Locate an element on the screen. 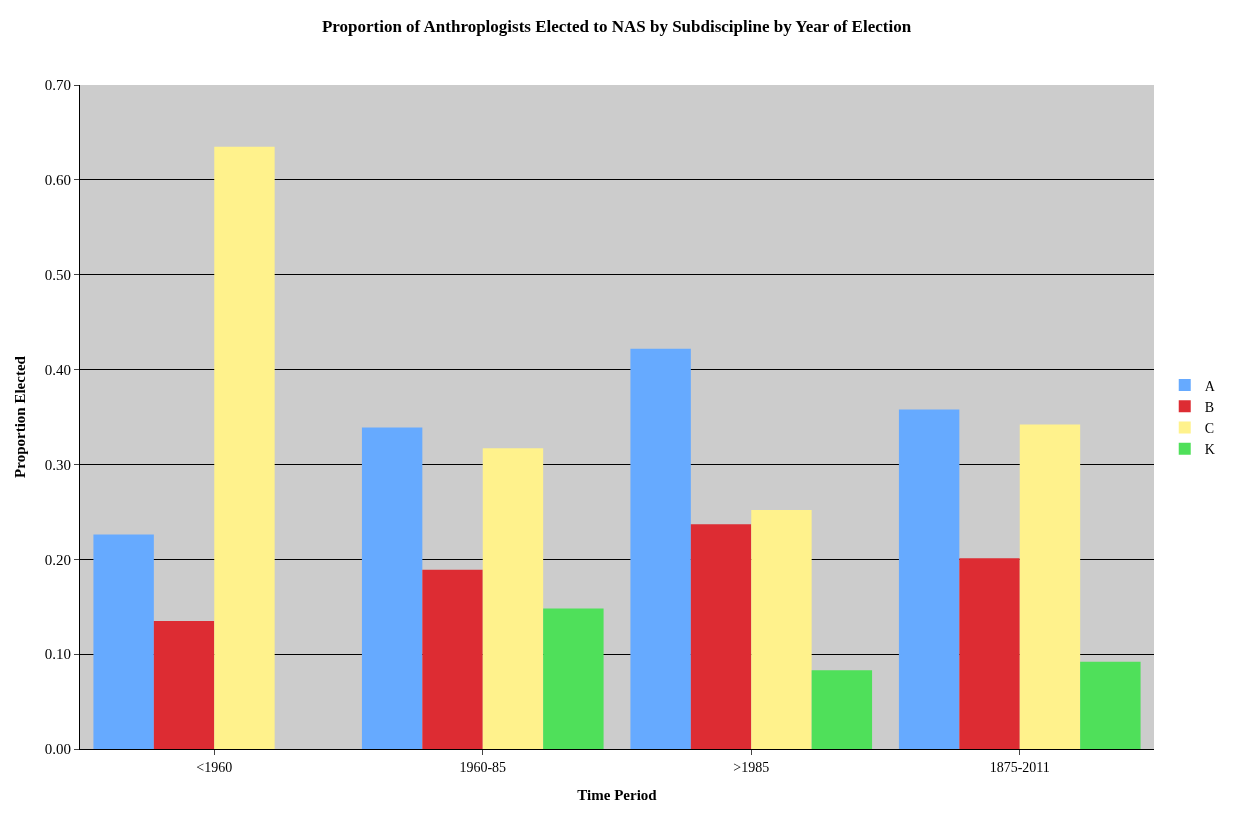 This screenshot has width=1233, height=814. y-tick-label: 0.60 is located at coordinates (57, 180).